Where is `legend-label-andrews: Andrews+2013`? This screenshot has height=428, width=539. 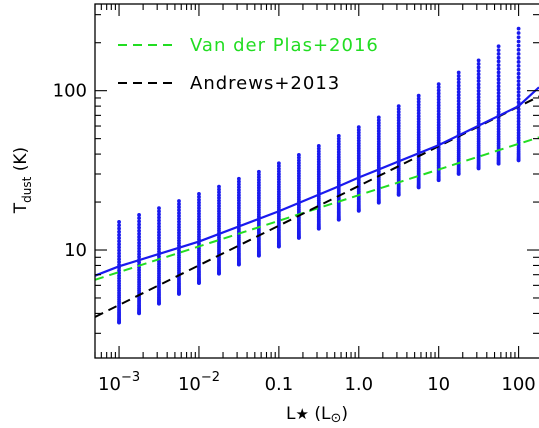 legend-label-andrews: Andrews+2013 is located at coordinates (265, 83).